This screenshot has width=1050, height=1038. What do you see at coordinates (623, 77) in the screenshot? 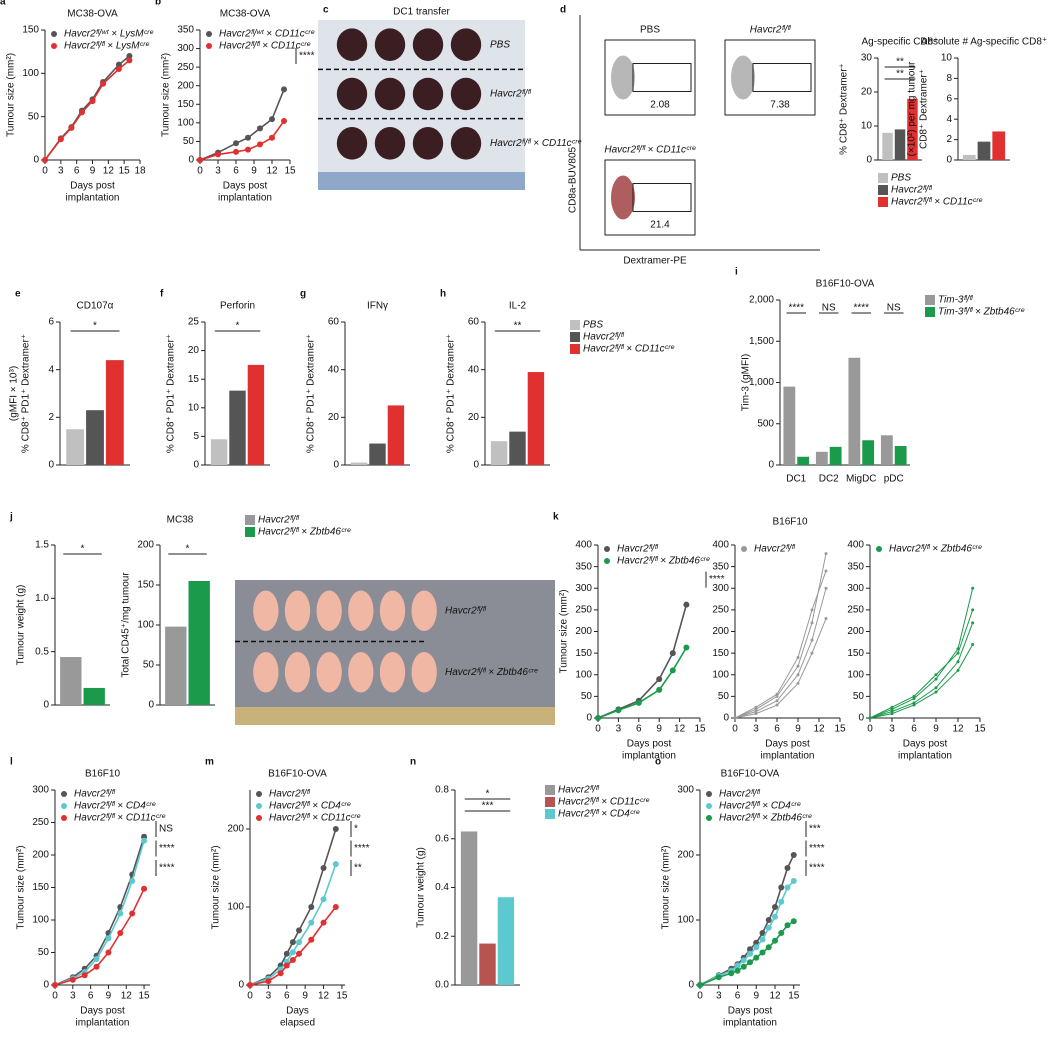
I see `flow-population` at bounding box center [623, 77].